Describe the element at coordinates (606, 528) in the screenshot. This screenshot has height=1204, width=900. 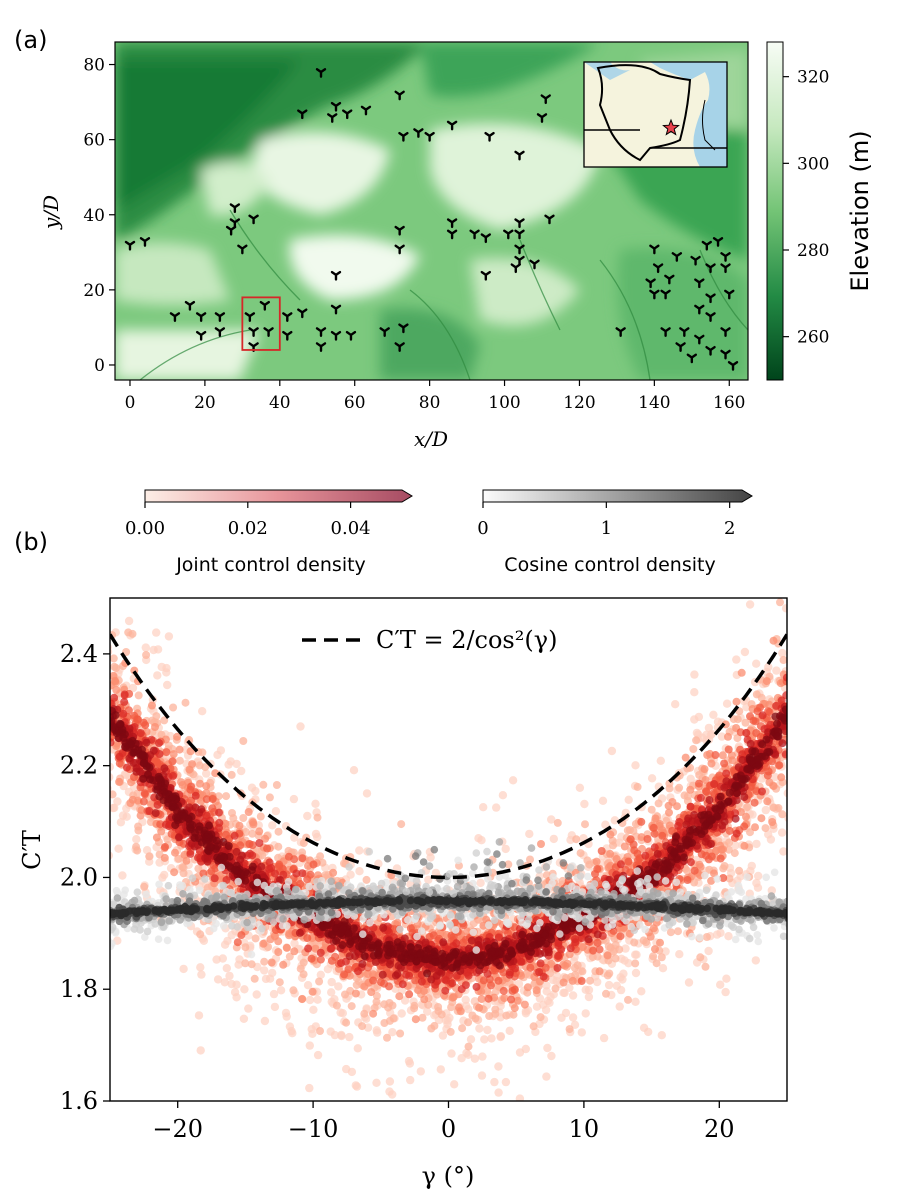
I see `colorbar-tick-label: 1` at that location.